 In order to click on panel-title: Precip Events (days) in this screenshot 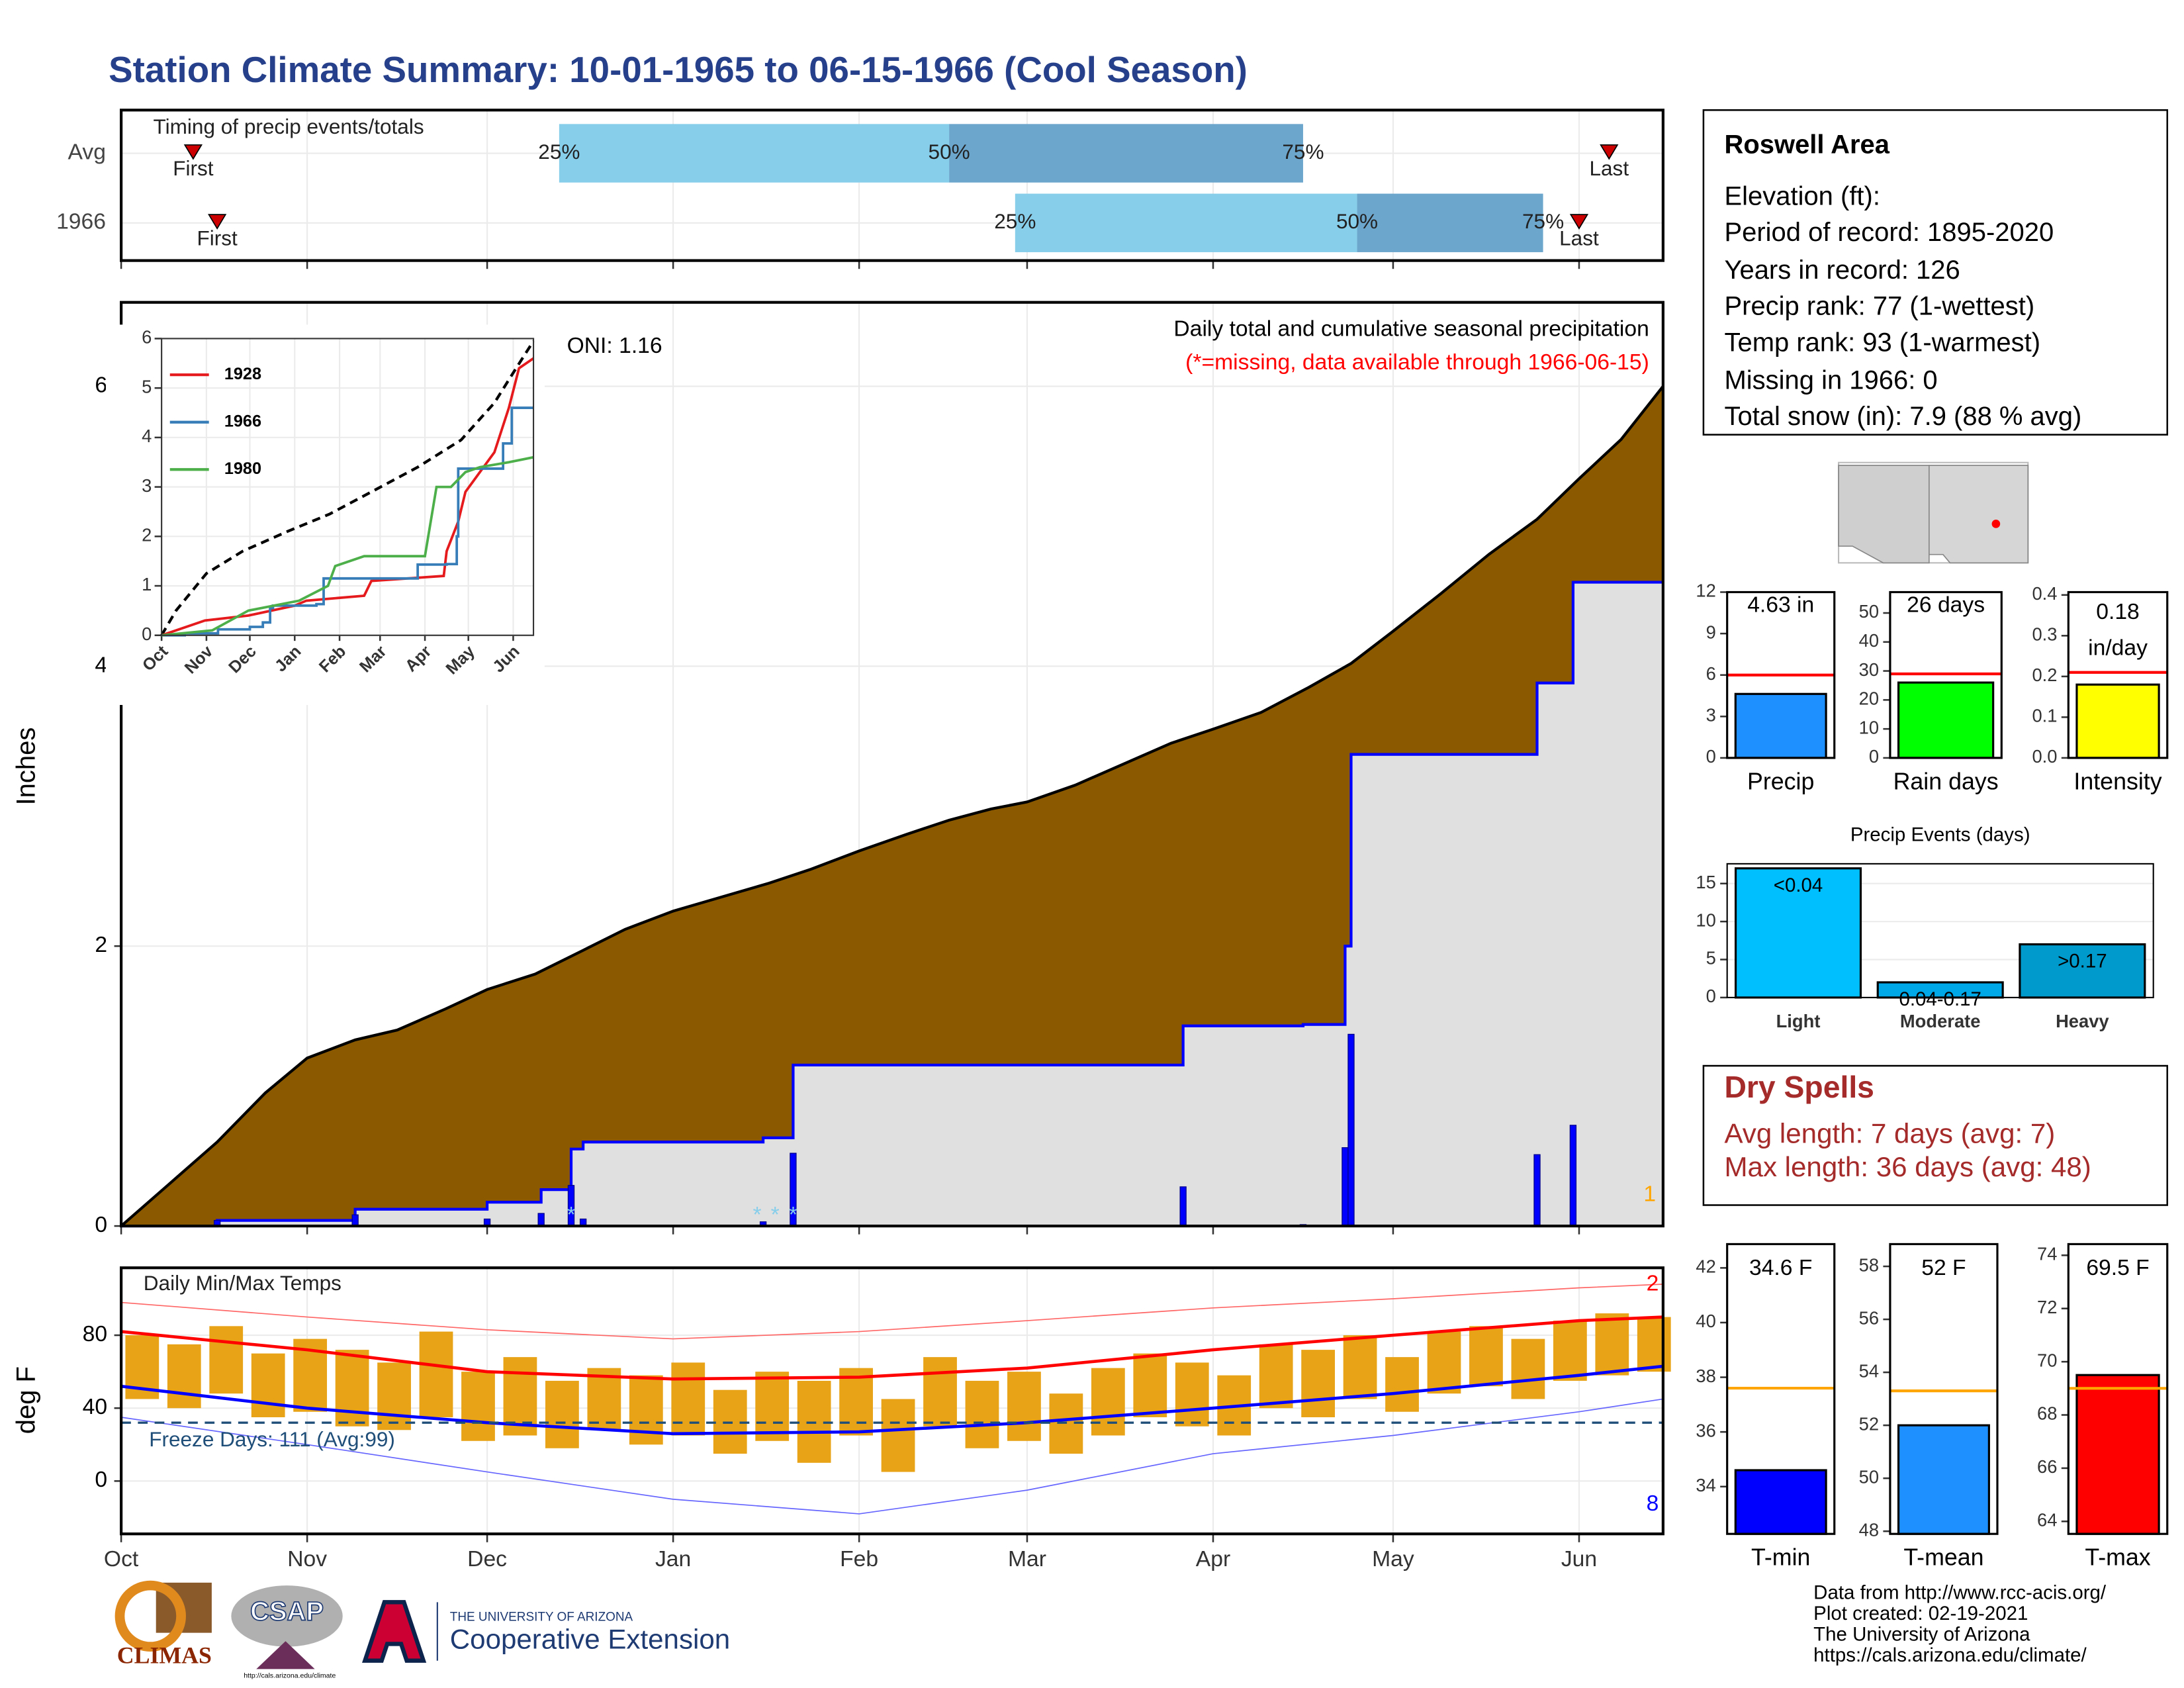, I will do `click(1940, 835)`.